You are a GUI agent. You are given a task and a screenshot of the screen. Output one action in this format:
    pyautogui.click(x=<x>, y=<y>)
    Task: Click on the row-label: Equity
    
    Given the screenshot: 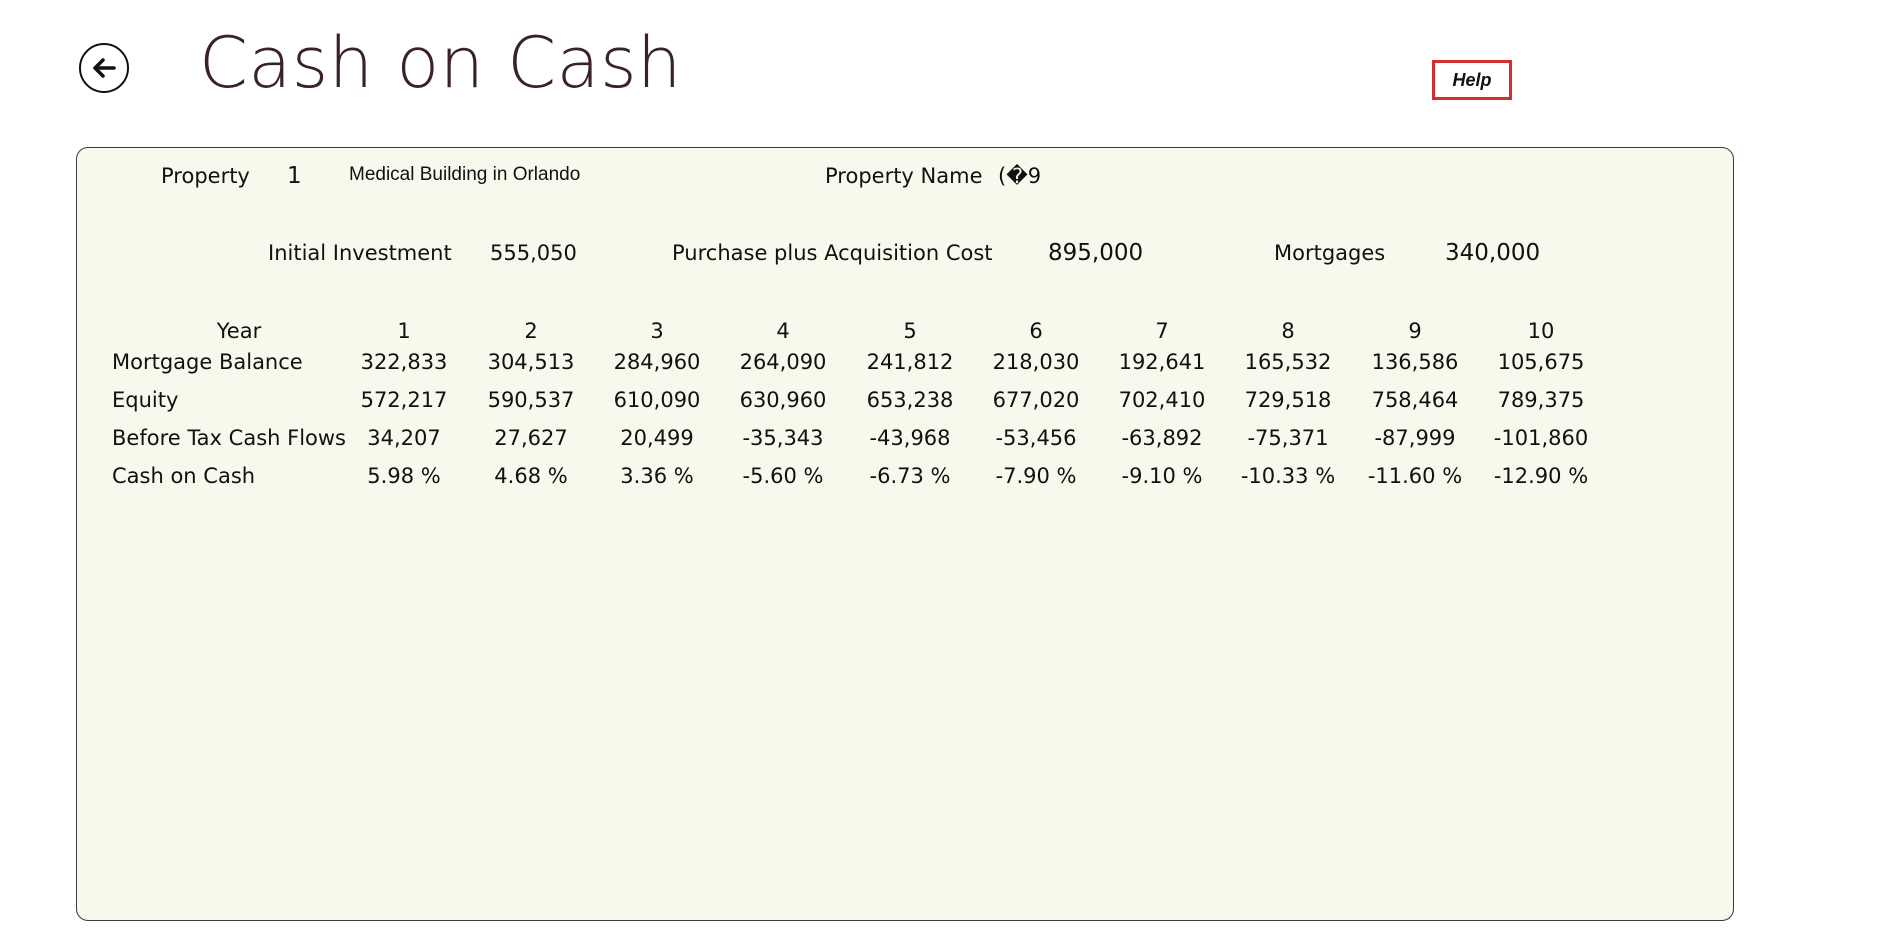 What is the action you would take?
    pyautogui.click(x=145, y=400)
    